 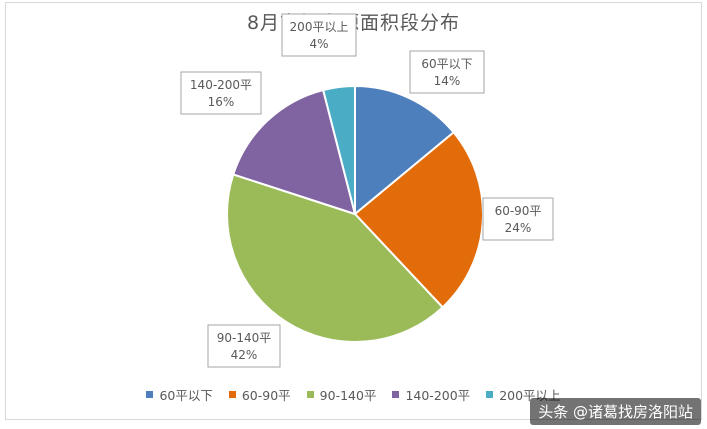 I want to click on data-label-value: 24%, so click(x=518, y=228).